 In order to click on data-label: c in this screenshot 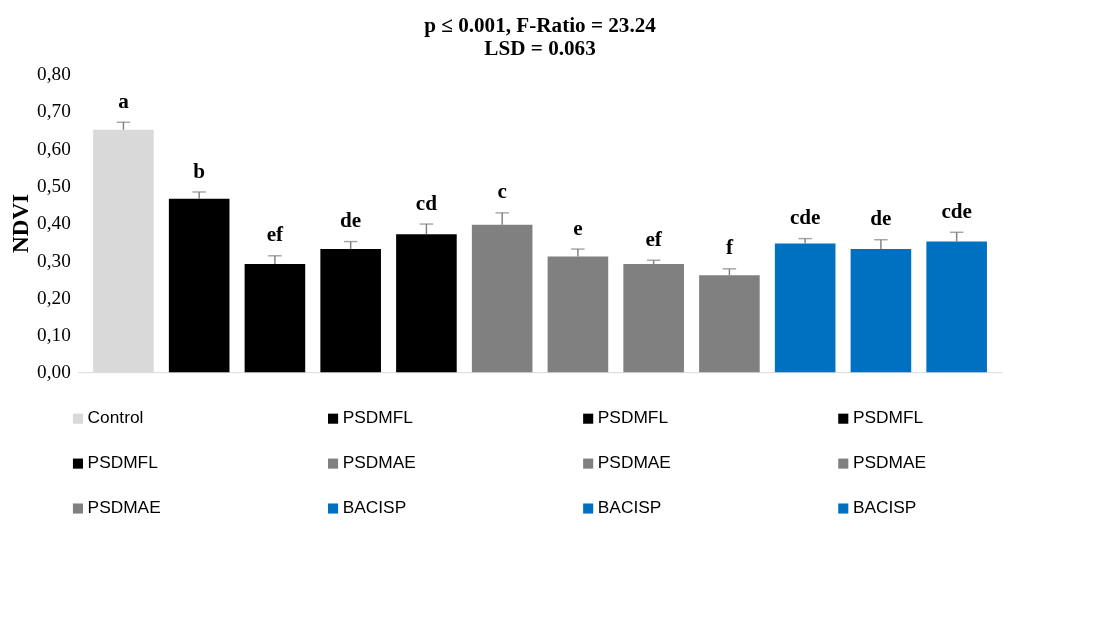, I will do `click(502, 191)`.